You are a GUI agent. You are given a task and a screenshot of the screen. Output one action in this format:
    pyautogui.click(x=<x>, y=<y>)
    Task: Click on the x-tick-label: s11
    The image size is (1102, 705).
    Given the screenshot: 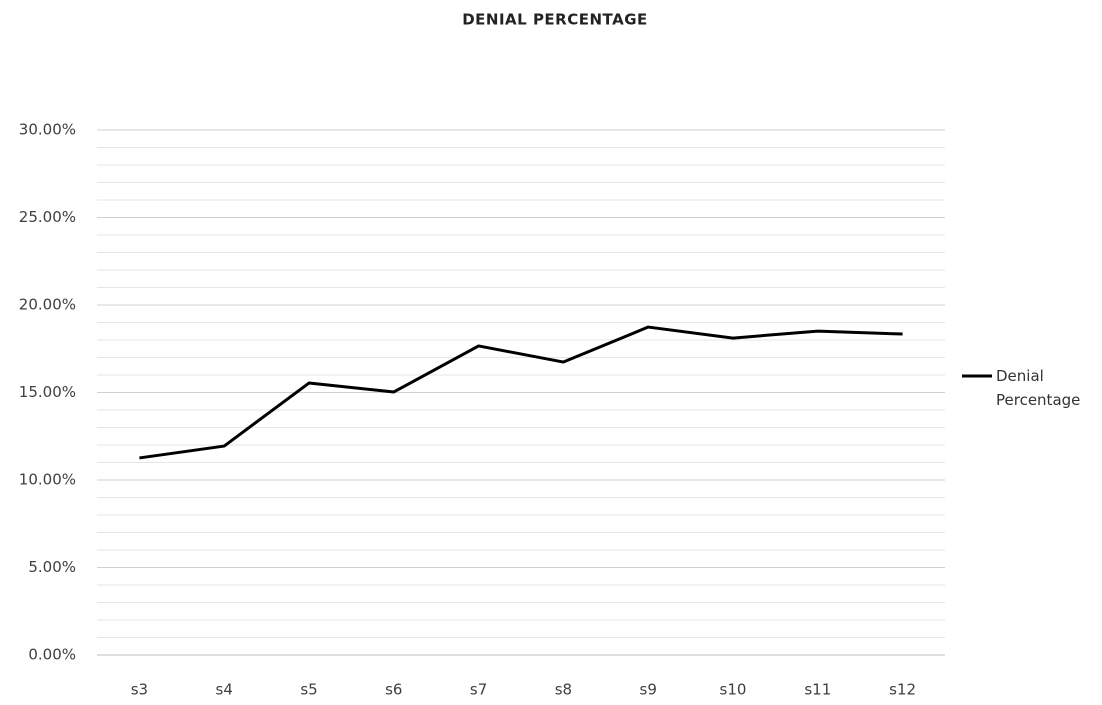 What is the action you would take?
    pyautogui.click(x=817, y=690)
    